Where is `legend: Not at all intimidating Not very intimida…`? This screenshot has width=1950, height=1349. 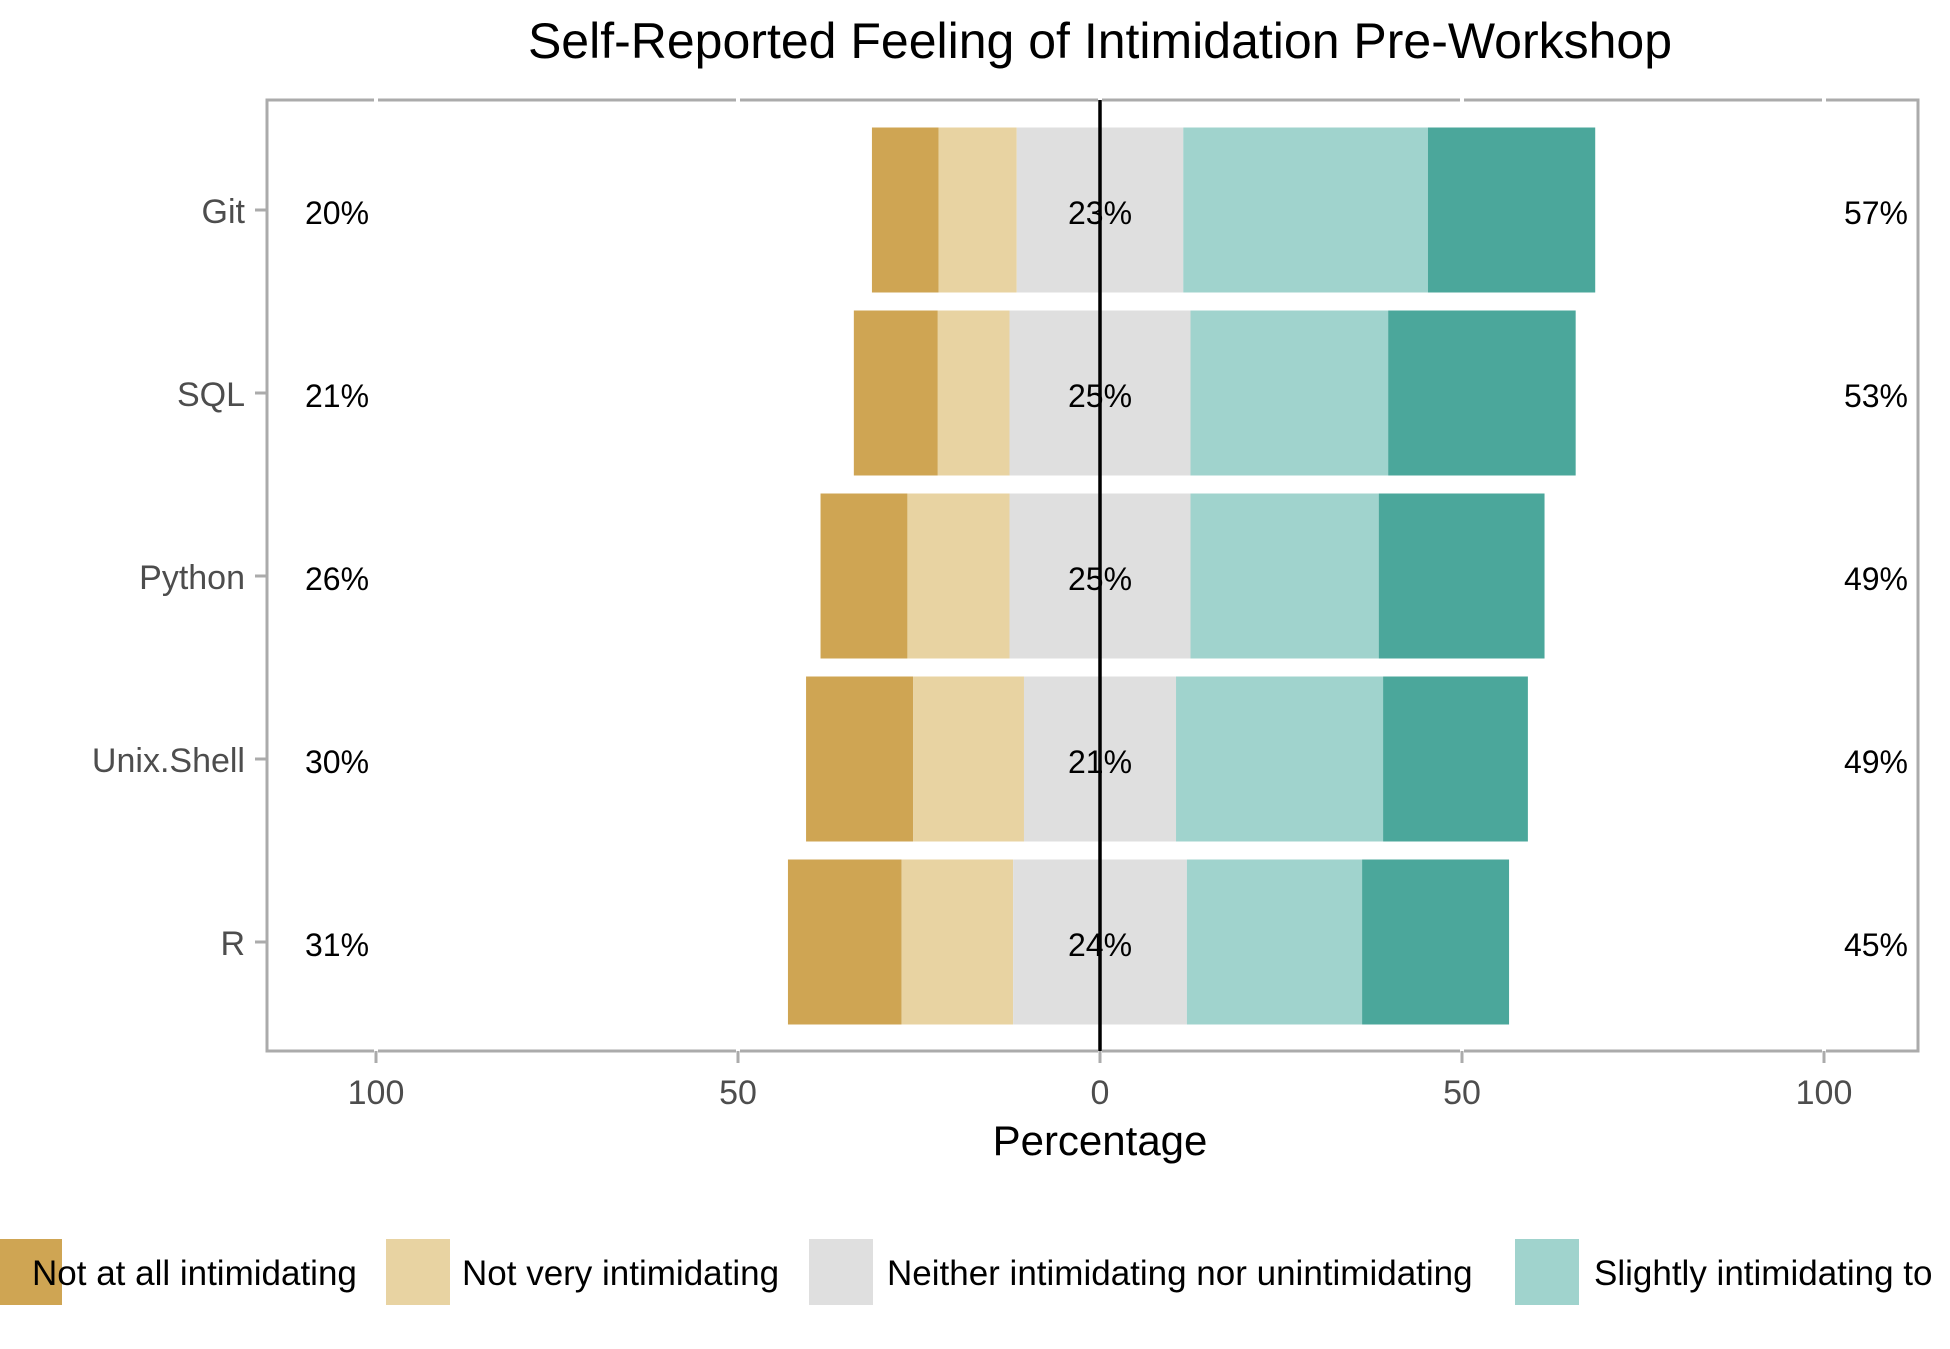
legend: Not at all intimidating Not very intimida… is located at coordinates (966, 1272).